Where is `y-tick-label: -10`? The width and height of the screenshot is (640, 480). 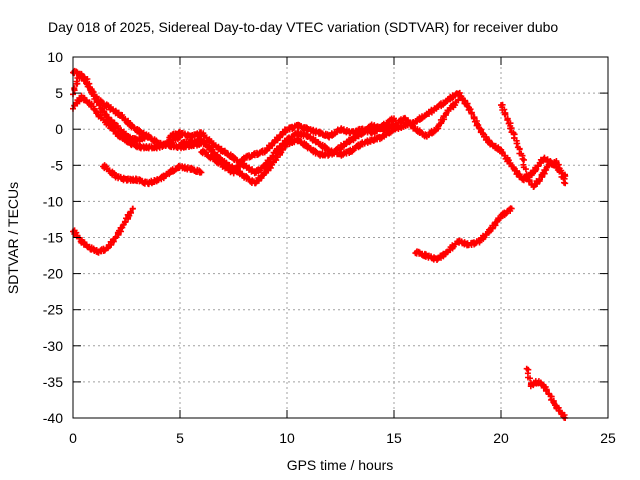
y-tick-label: -10 is located at coordinates (53, 201).